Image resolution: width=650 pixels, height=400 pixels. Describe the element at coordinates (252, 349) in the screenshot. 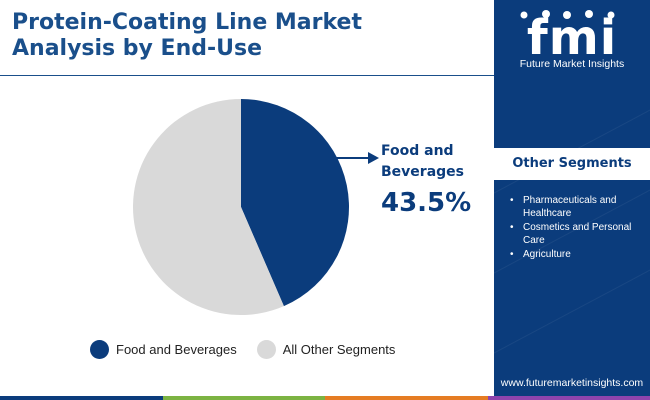

I see `chart-legend: Food and Beverages All Other Segments` at that location.